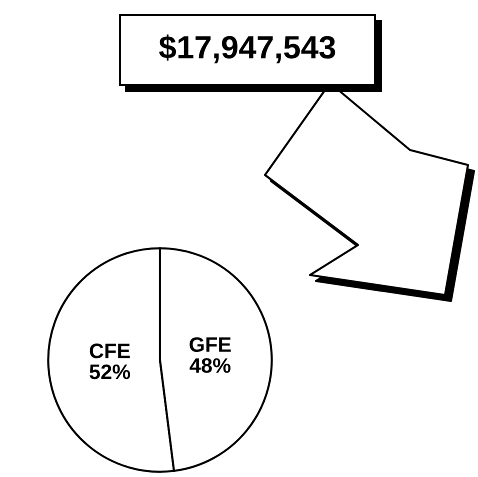 The image size is (478, 477). What do you see at coordinates (110, 372) in the screenshot?
I see `data-label: 52%` at bounding box center [110, 372].